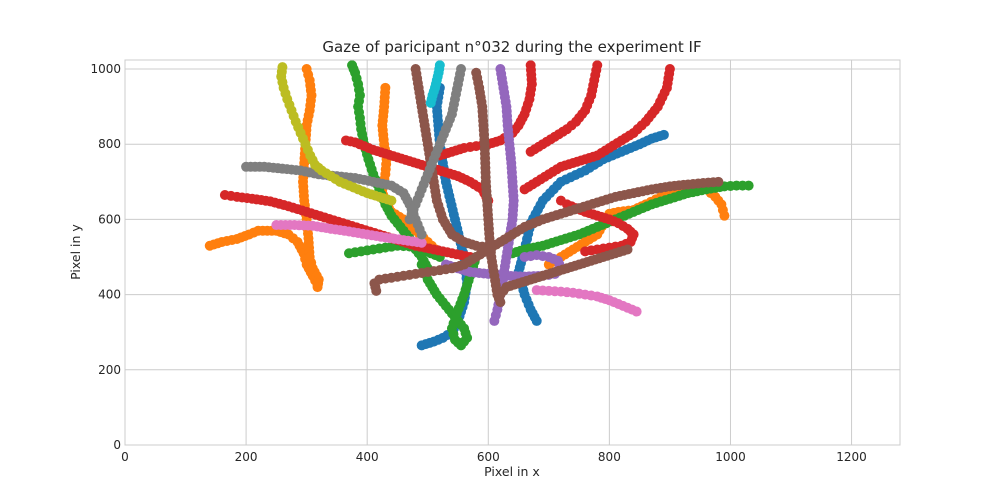 The width and height of the screenshot is (1000, 504). Describe the element at coordinates (488, 457) in the screenshot. I see `x-tick-label: 600` at that location.